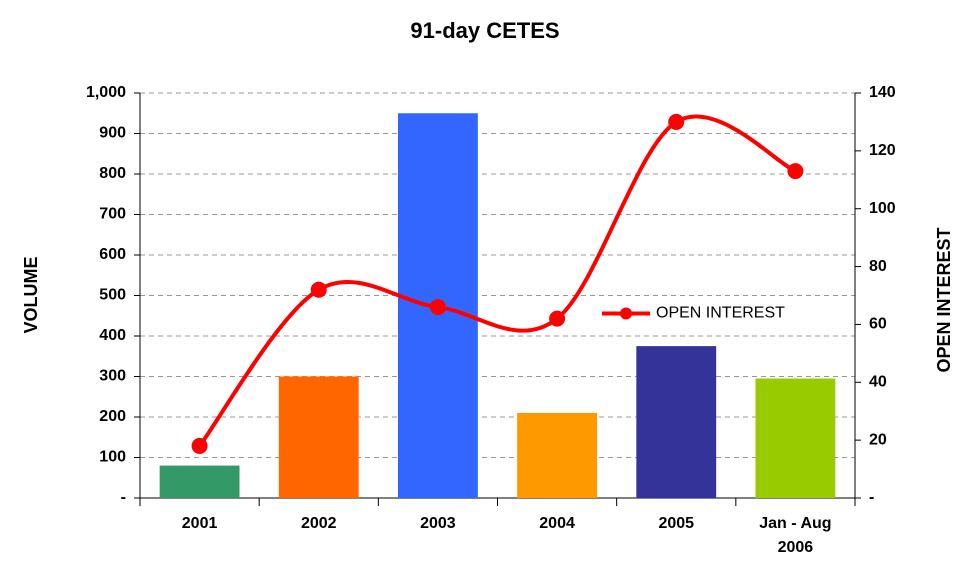 The height and width of the screenshot is (568, 971). What do you see at coordinates (199, 523) in the screenshot?
I see `x-tick-label: 2001` at bounding box center [199, 523].